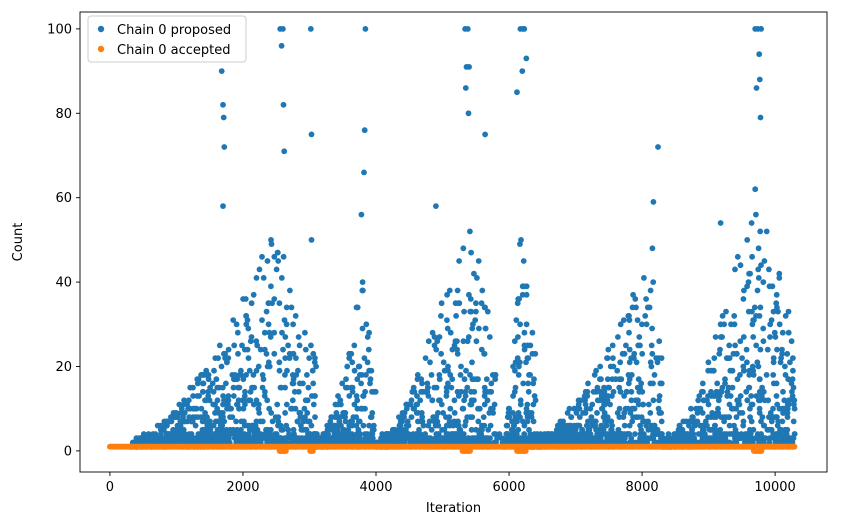  What do you see at coordinates (453, 508) in the screenshot?
I see `x-axis-title: Iteration` at bounding box center [453, 508].